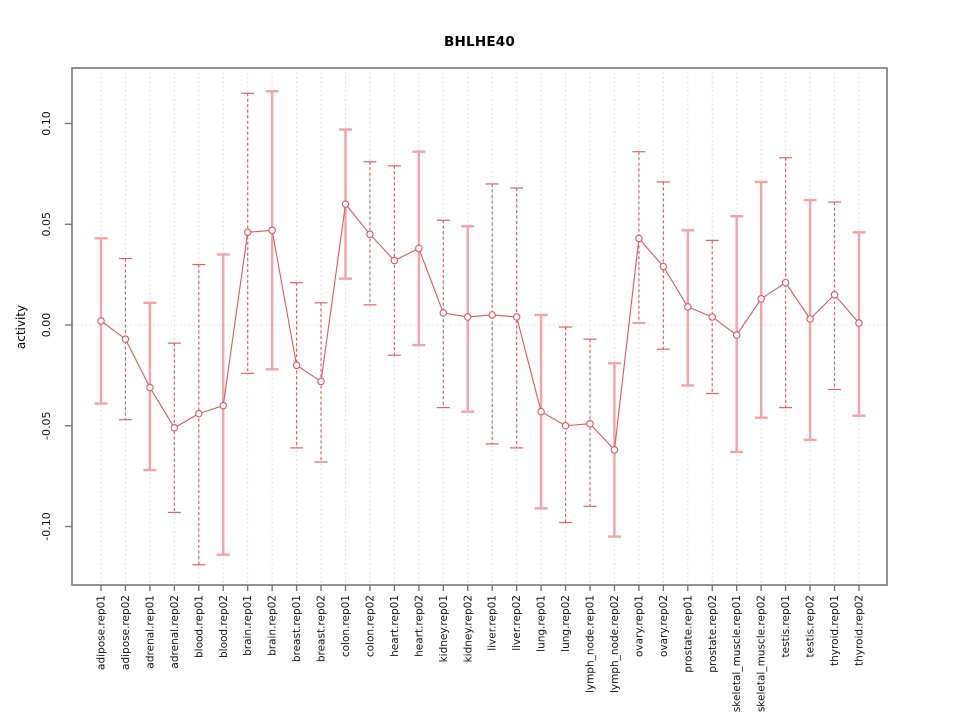 Image resolution: width=960 pixels, height=720 pixels. I want to click on x-tick-label: lymph_node.rep01, so click(591, 644).